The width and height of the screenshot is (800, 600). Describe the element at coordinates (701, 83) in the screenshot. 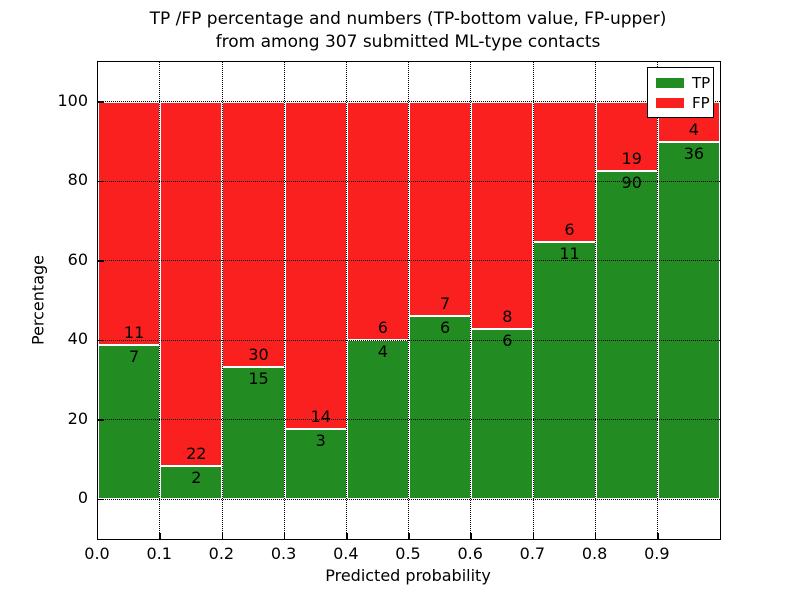

I see `legend-label-tp: TP` at that location.